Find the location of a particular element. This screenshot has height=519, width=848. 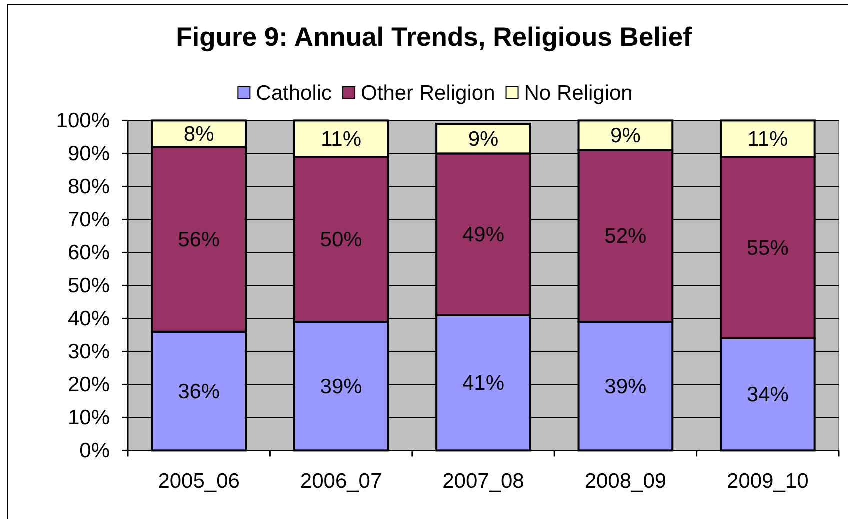

data-label: 50% is located at coordinates (341, 239).